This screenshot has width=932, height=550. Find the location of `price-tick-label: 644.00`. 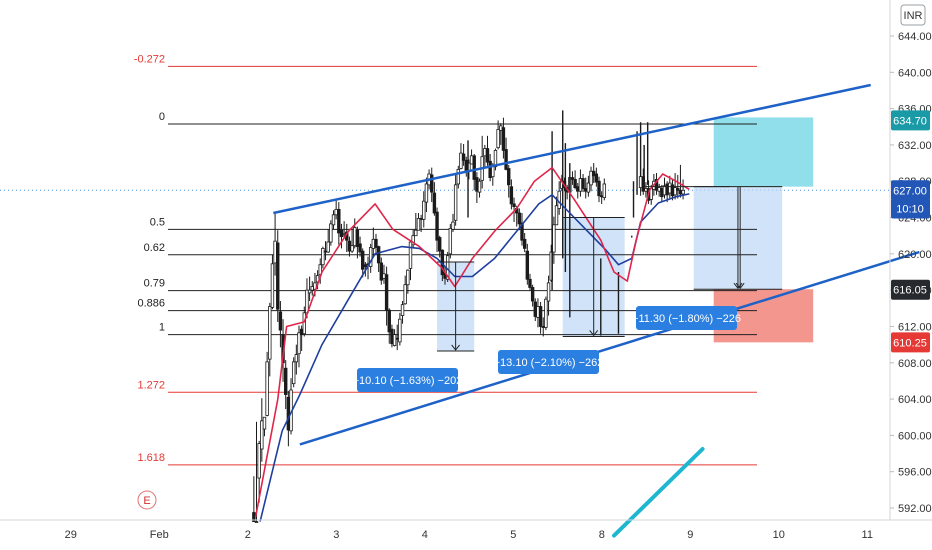

price-tick-label: 644.00 is located at coordinates (915, 37).